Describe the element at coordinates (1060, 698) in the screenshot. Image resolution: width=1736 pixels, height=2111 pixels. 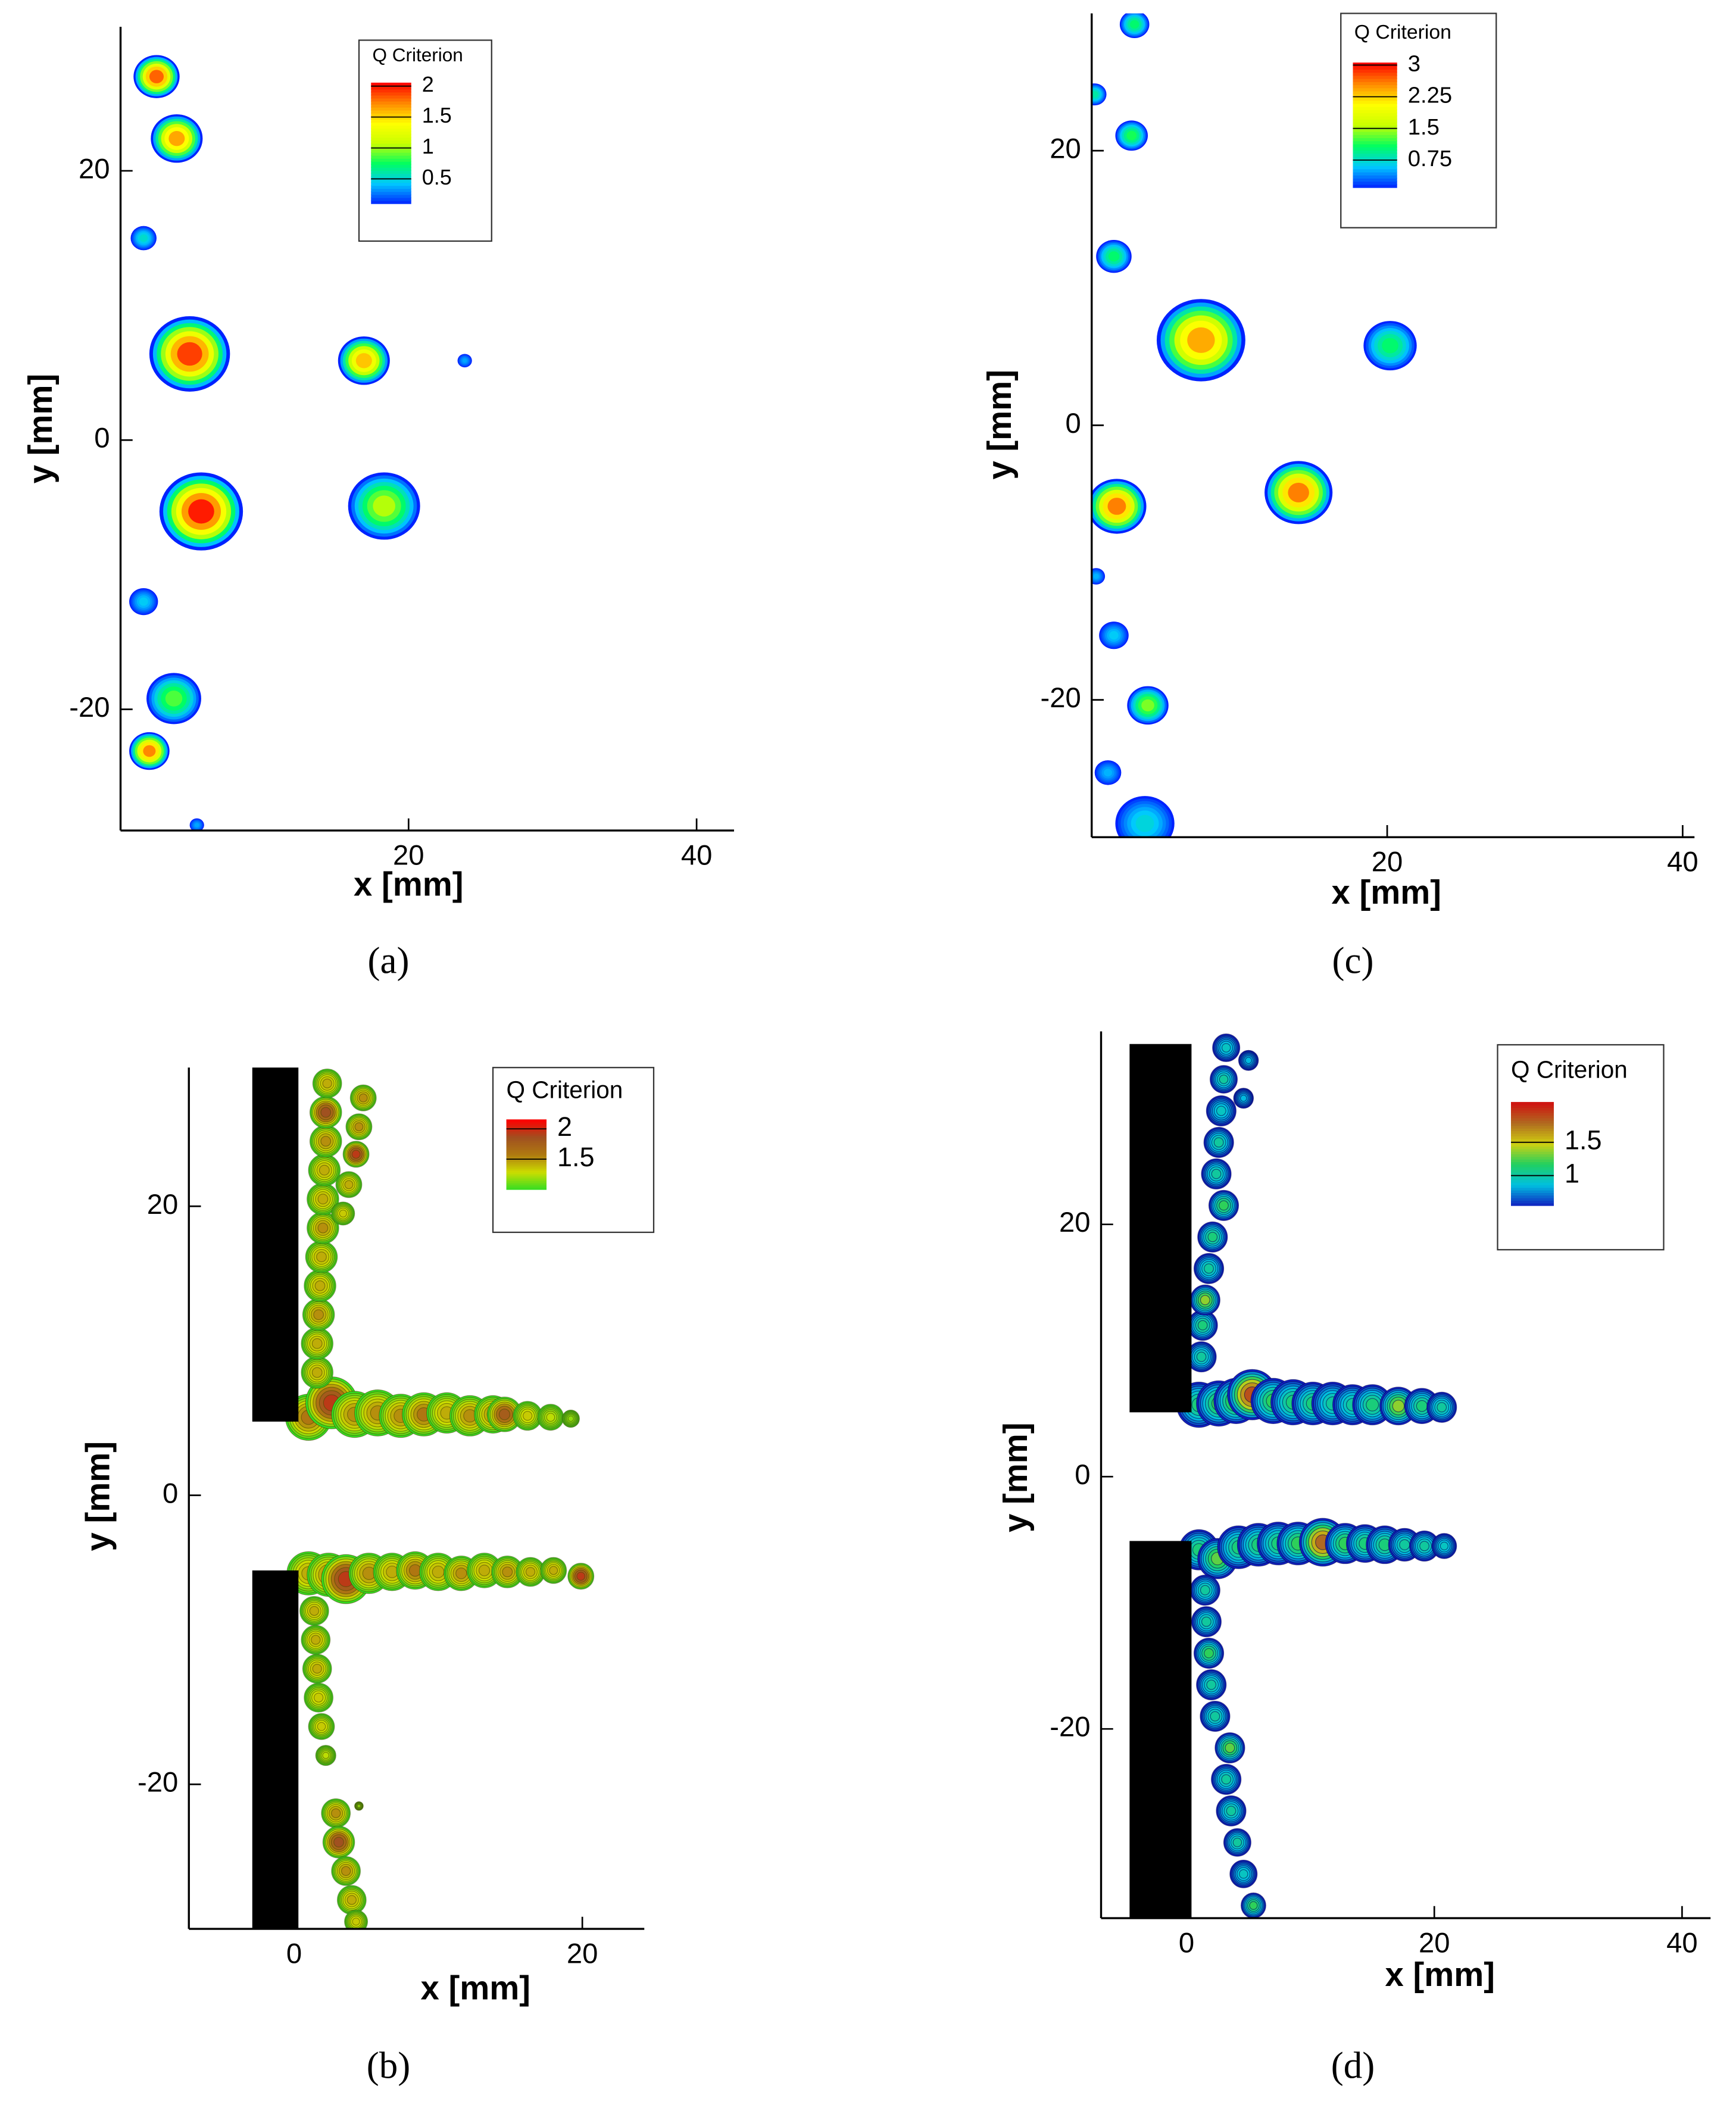
I see `y-tick-label: -20` at that location.